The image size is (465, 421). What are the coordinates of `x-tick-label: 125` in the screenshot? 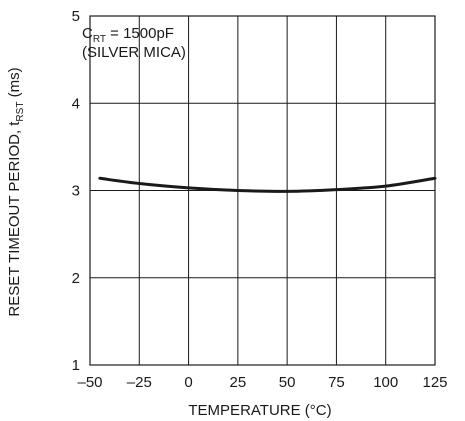 It's located at (434, 382).